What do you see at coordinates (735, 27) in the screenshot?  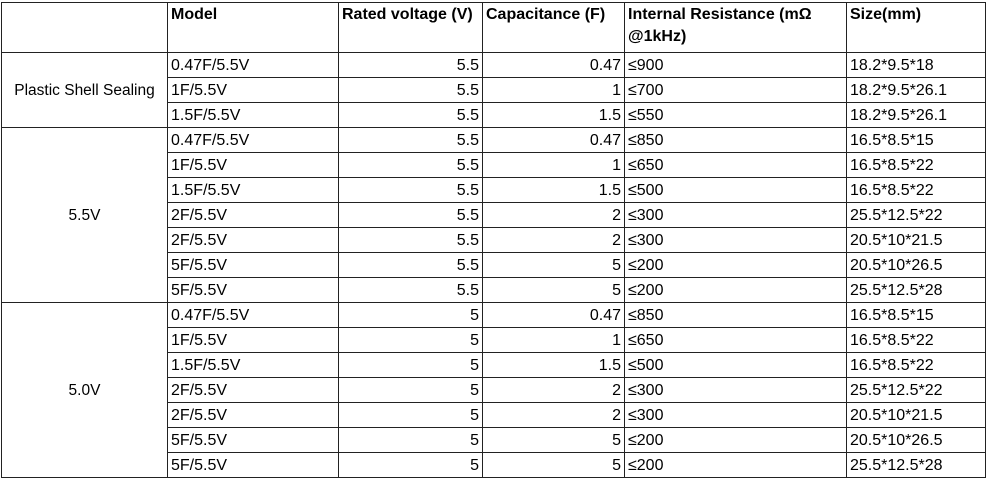 I see `header-resistance: Internal Resistance (mΩ @1kHz)` at bounding box center [735, 27].